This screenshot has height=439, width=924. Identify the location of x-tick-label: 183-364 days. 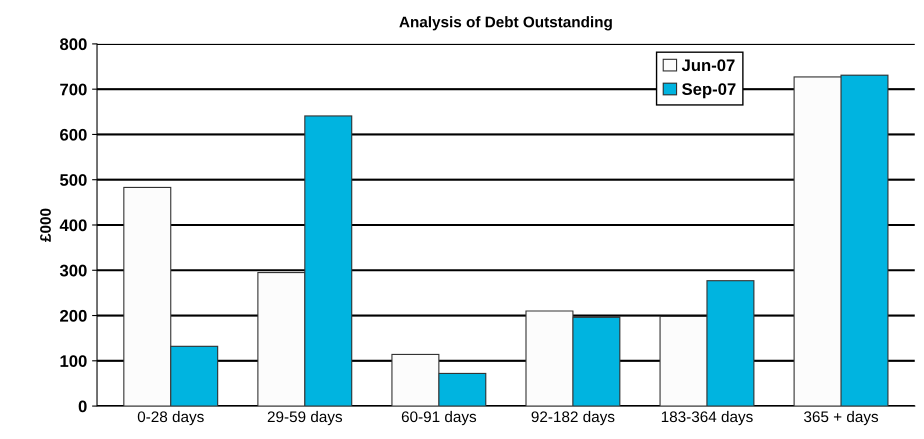
(707, 418).